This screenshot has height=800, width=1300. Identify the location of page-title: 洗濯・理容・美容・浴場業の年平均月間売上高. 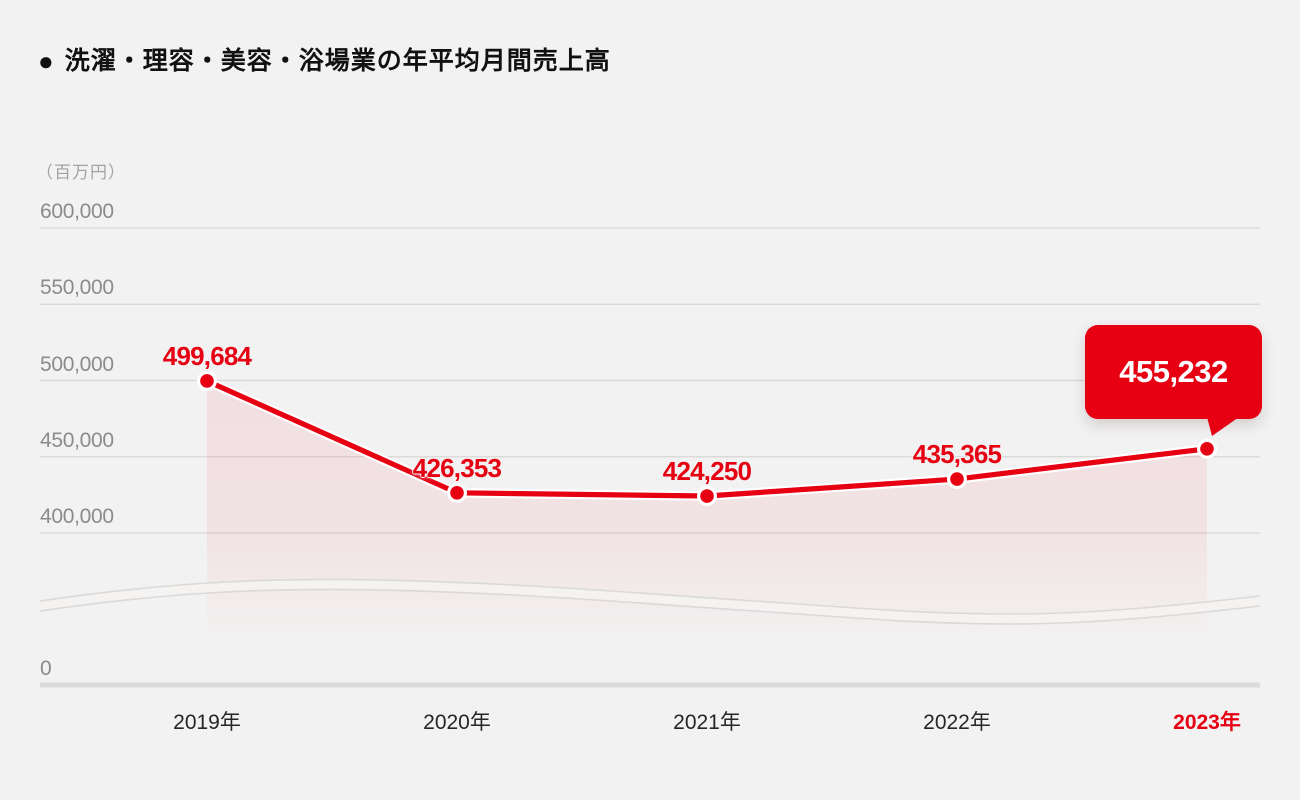
(337, 61).